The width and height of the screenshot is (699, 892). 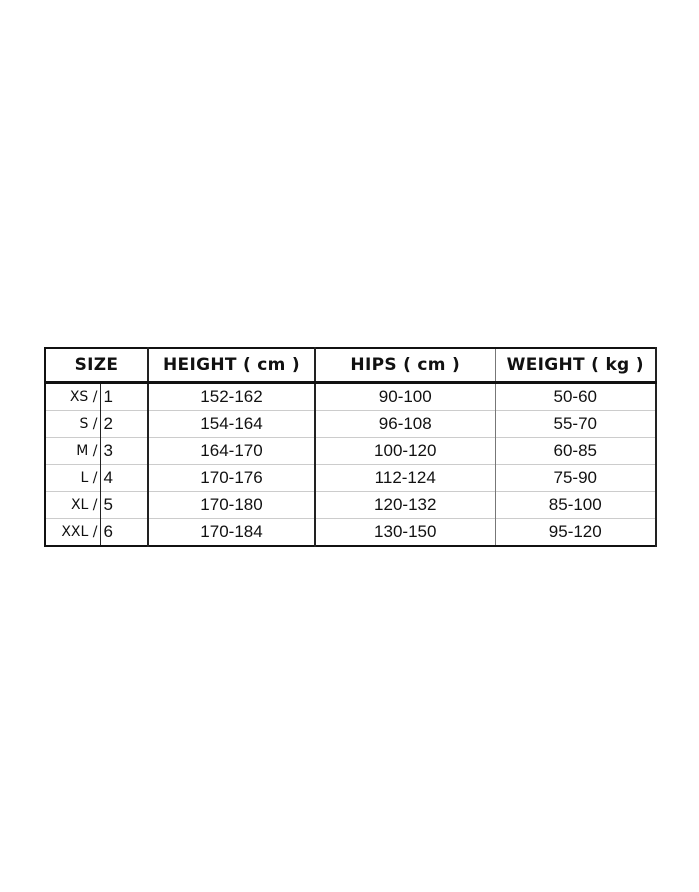 What do you see at coordinates (73, 451) in the screenshot?
I see `size-label: M /` at bounding box center [73, 451].